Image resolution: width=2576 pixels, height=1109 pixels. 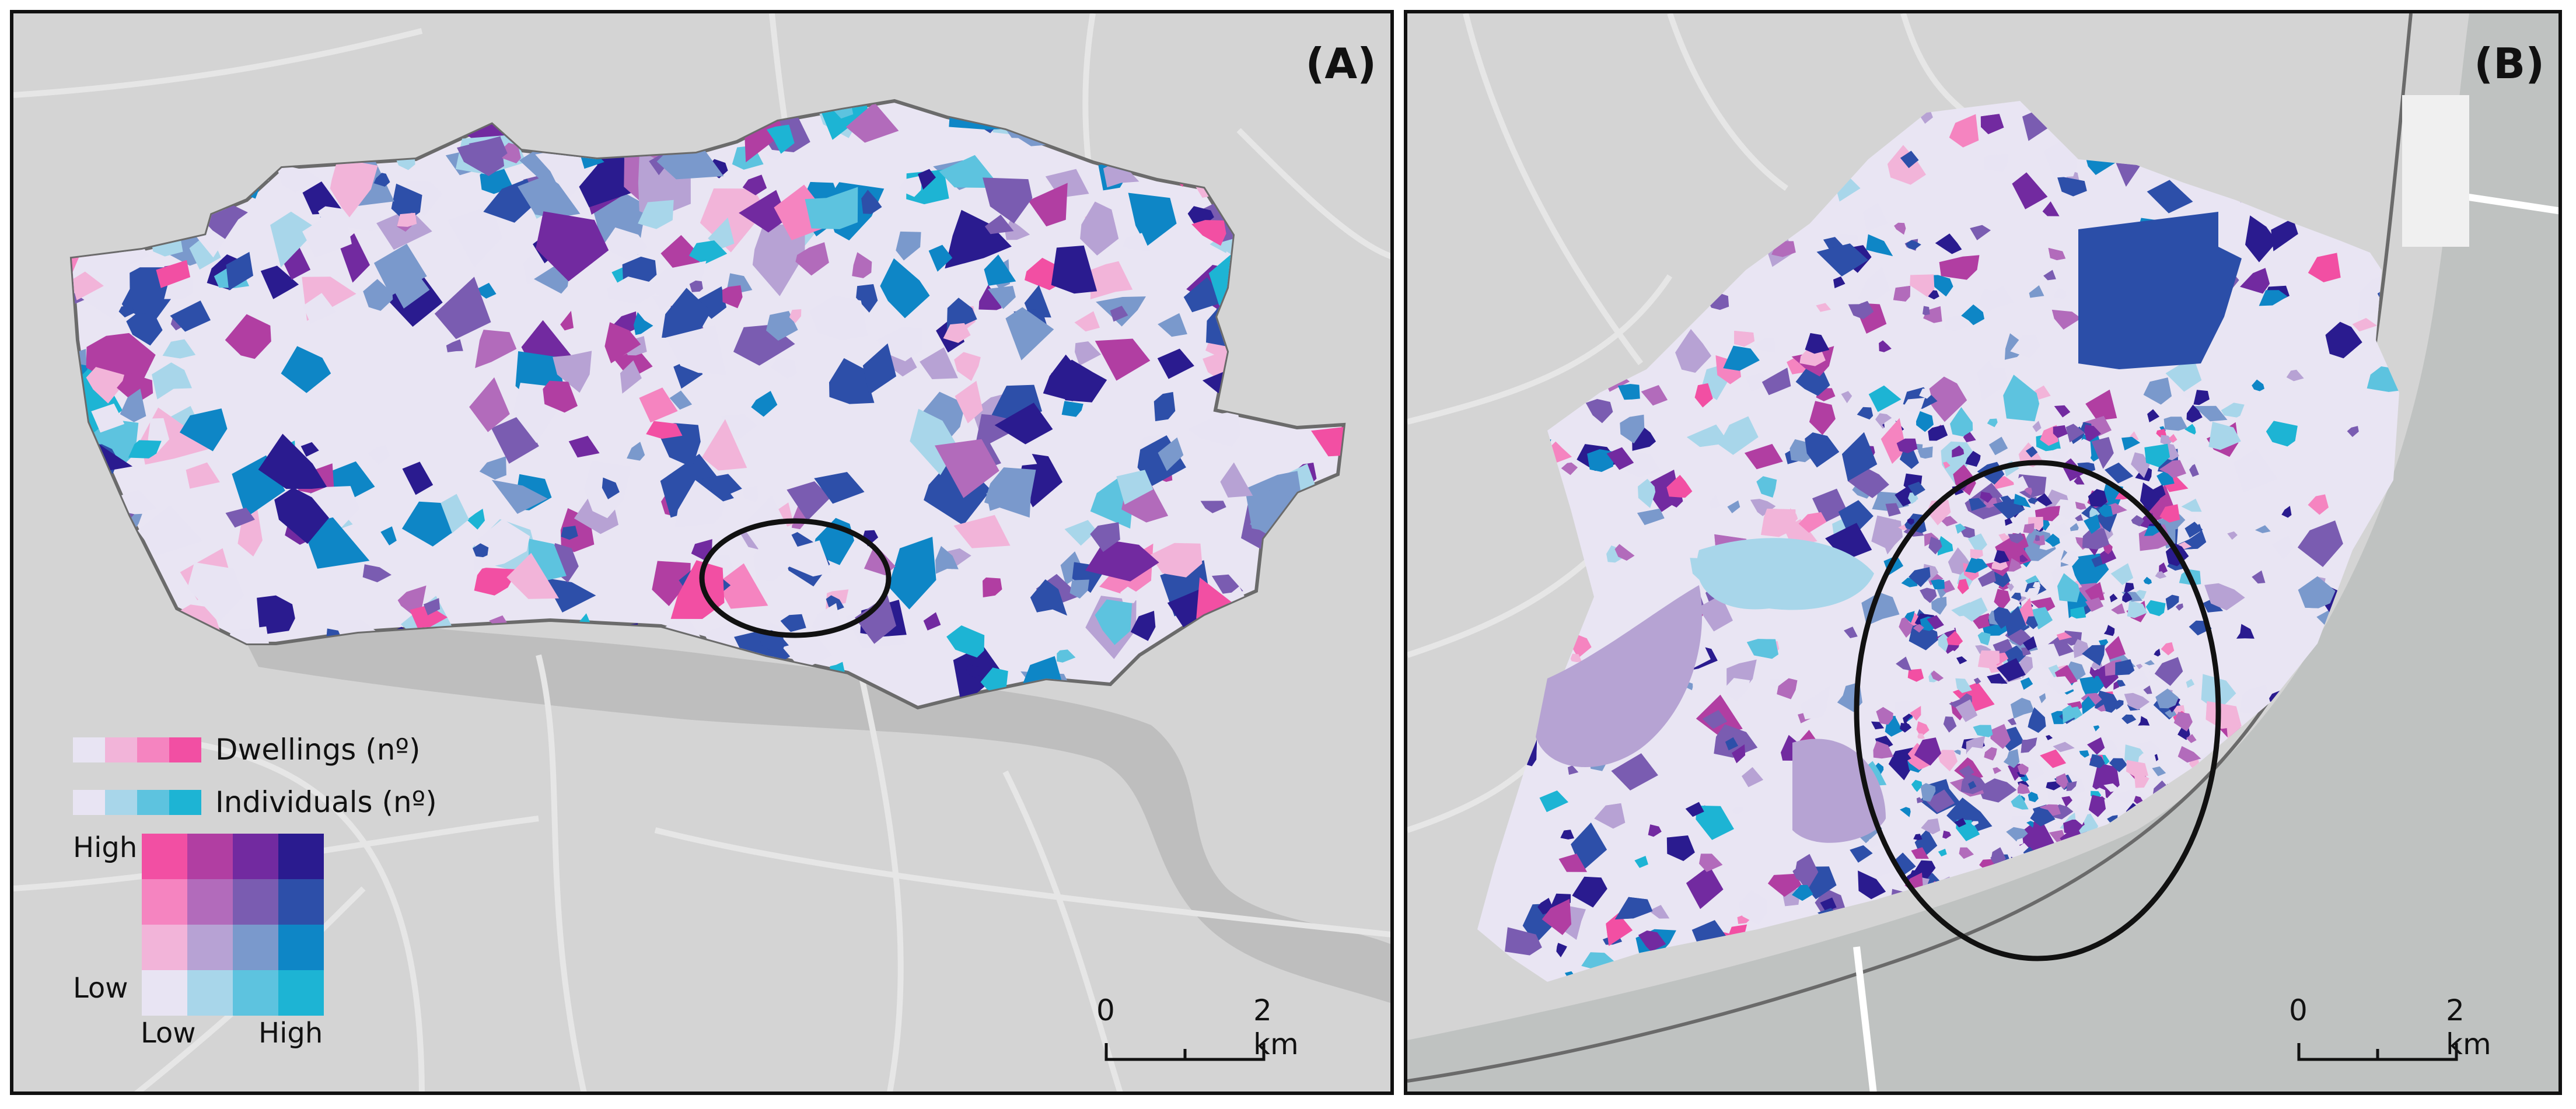 I want to click on large-patch-airport, so click(x=2160, y=290).